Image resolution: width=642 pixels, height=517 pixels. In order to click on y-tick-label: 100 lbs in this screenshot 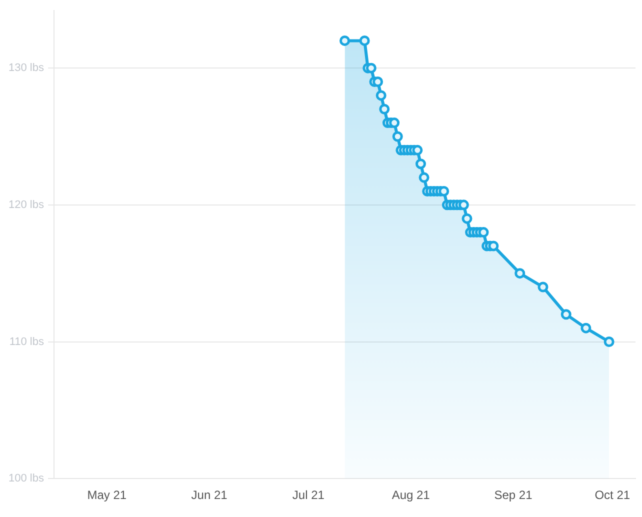, I will do `click(26, 478)`.